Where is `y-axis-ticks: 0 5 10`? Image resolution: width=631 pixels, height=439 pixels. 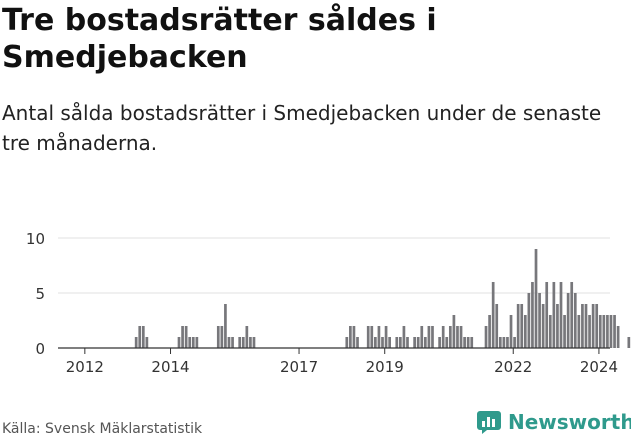
y-axis-ticks: 0 5 10 is located at coordinates (35, 294).